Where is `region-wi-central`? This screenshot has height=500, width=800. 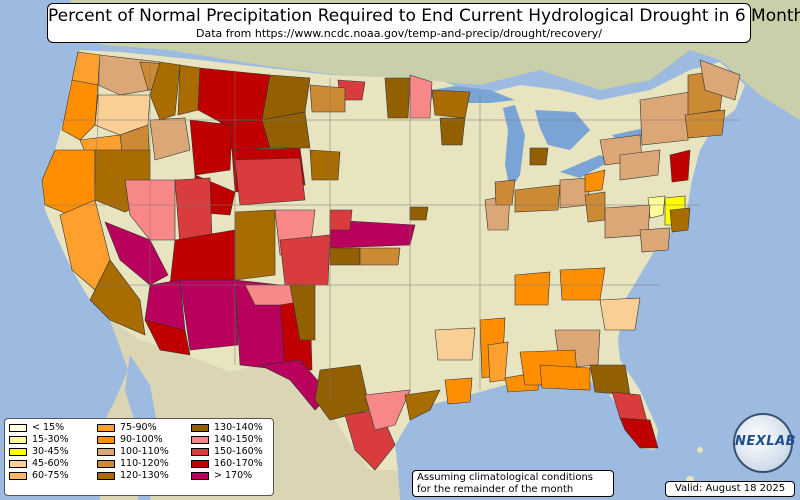 region-wi-central is located at coordinates (452, 131).